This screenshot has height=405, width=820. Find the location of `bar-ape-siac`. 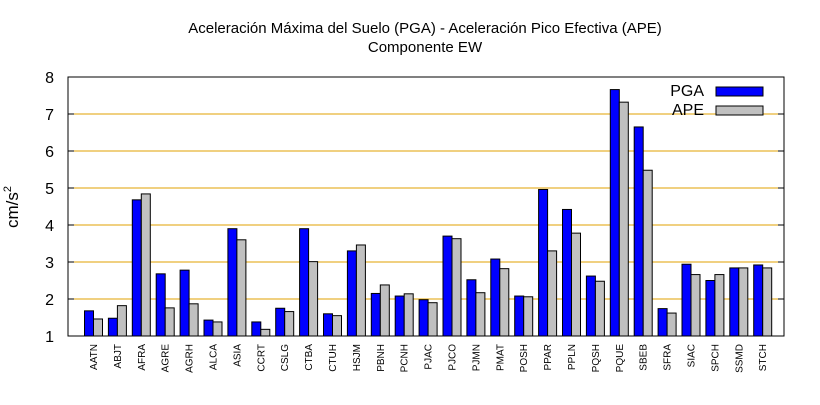

bar-ape-siac is located at coordinates (695, 305).